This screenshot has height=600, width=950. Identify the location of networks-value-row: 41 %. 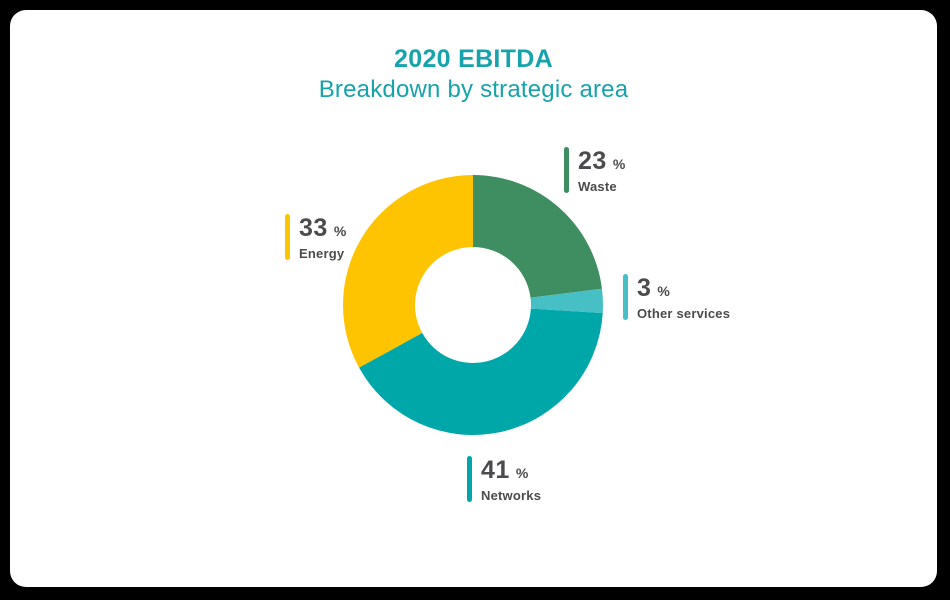
(511, 470).